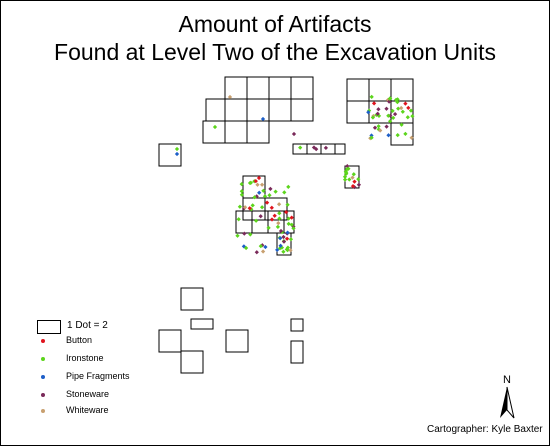 The width and height of the screenshot is (550, 446). What do you see at coordinates (485, 429) in the screenshot?
I see `cartographer-credit: Cartographer: Kyle Baxter` at bounding box center [485, 429].